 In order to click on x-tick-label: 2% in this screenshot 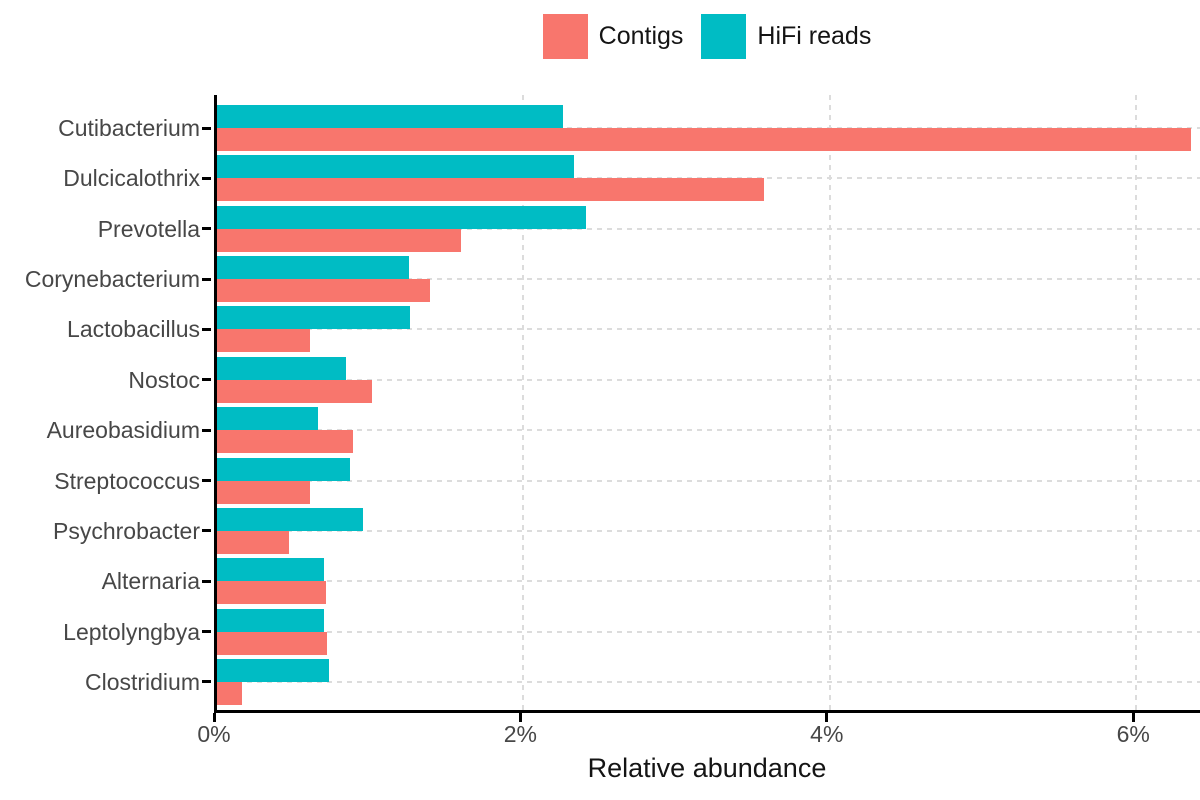, I will do `click(520, 734)`.